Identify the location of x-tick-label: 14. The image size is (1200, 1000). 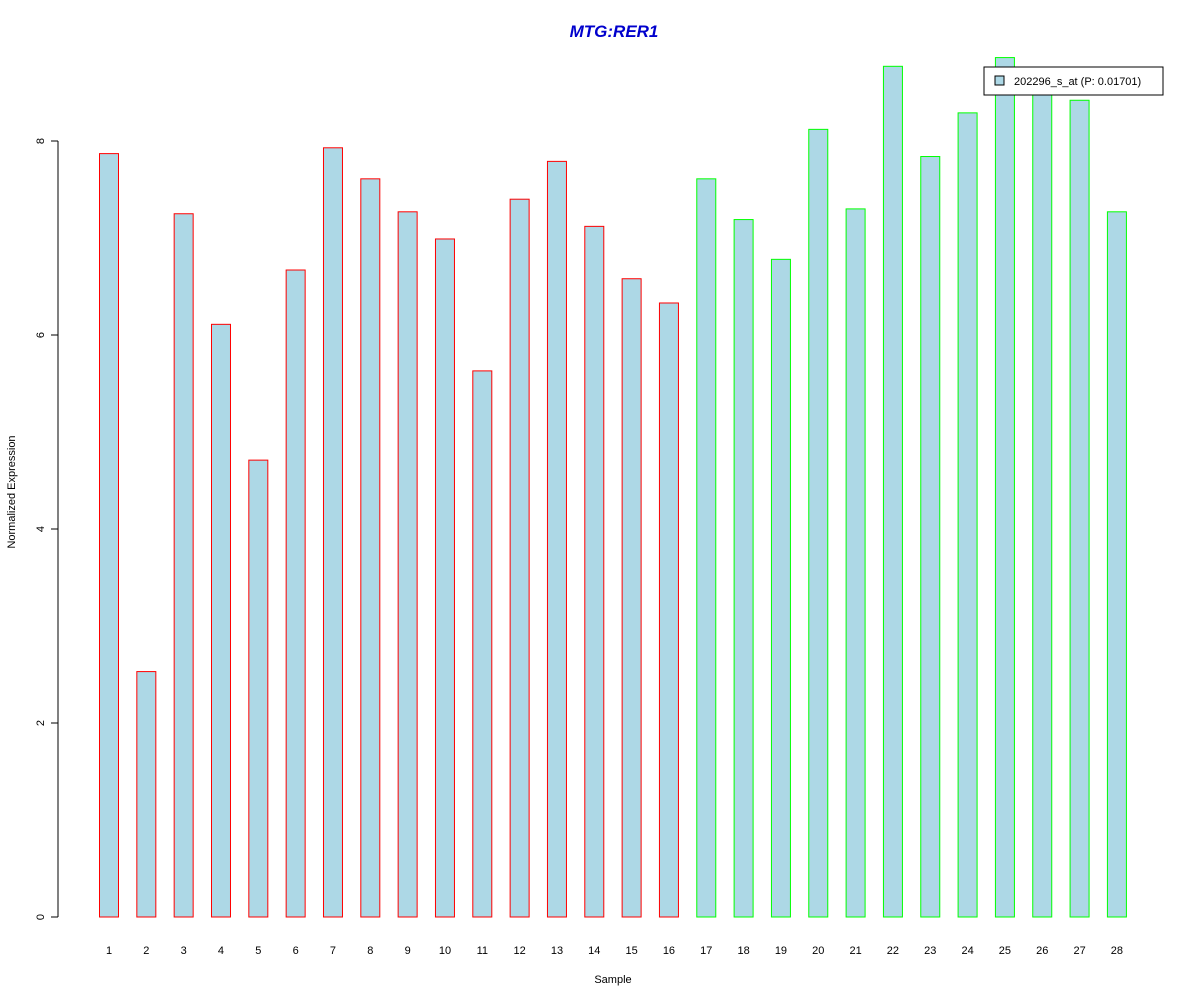
(594, 951).